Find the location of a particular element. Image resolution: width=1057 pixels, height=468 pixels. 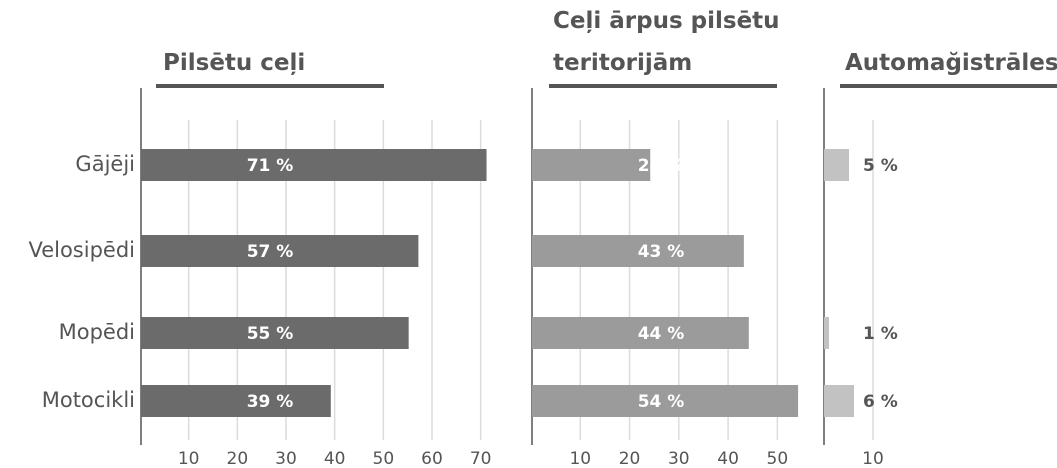

value-label: 6 % is located at coordinates (880, 402).